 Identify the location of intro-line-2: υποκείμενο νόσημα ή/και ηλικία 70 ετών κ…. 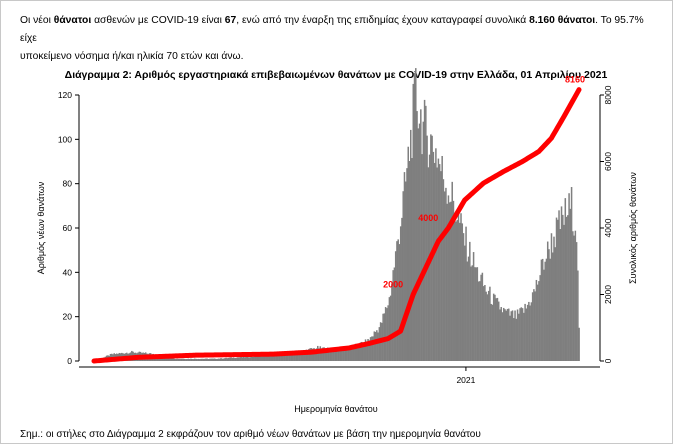
(132, 56).